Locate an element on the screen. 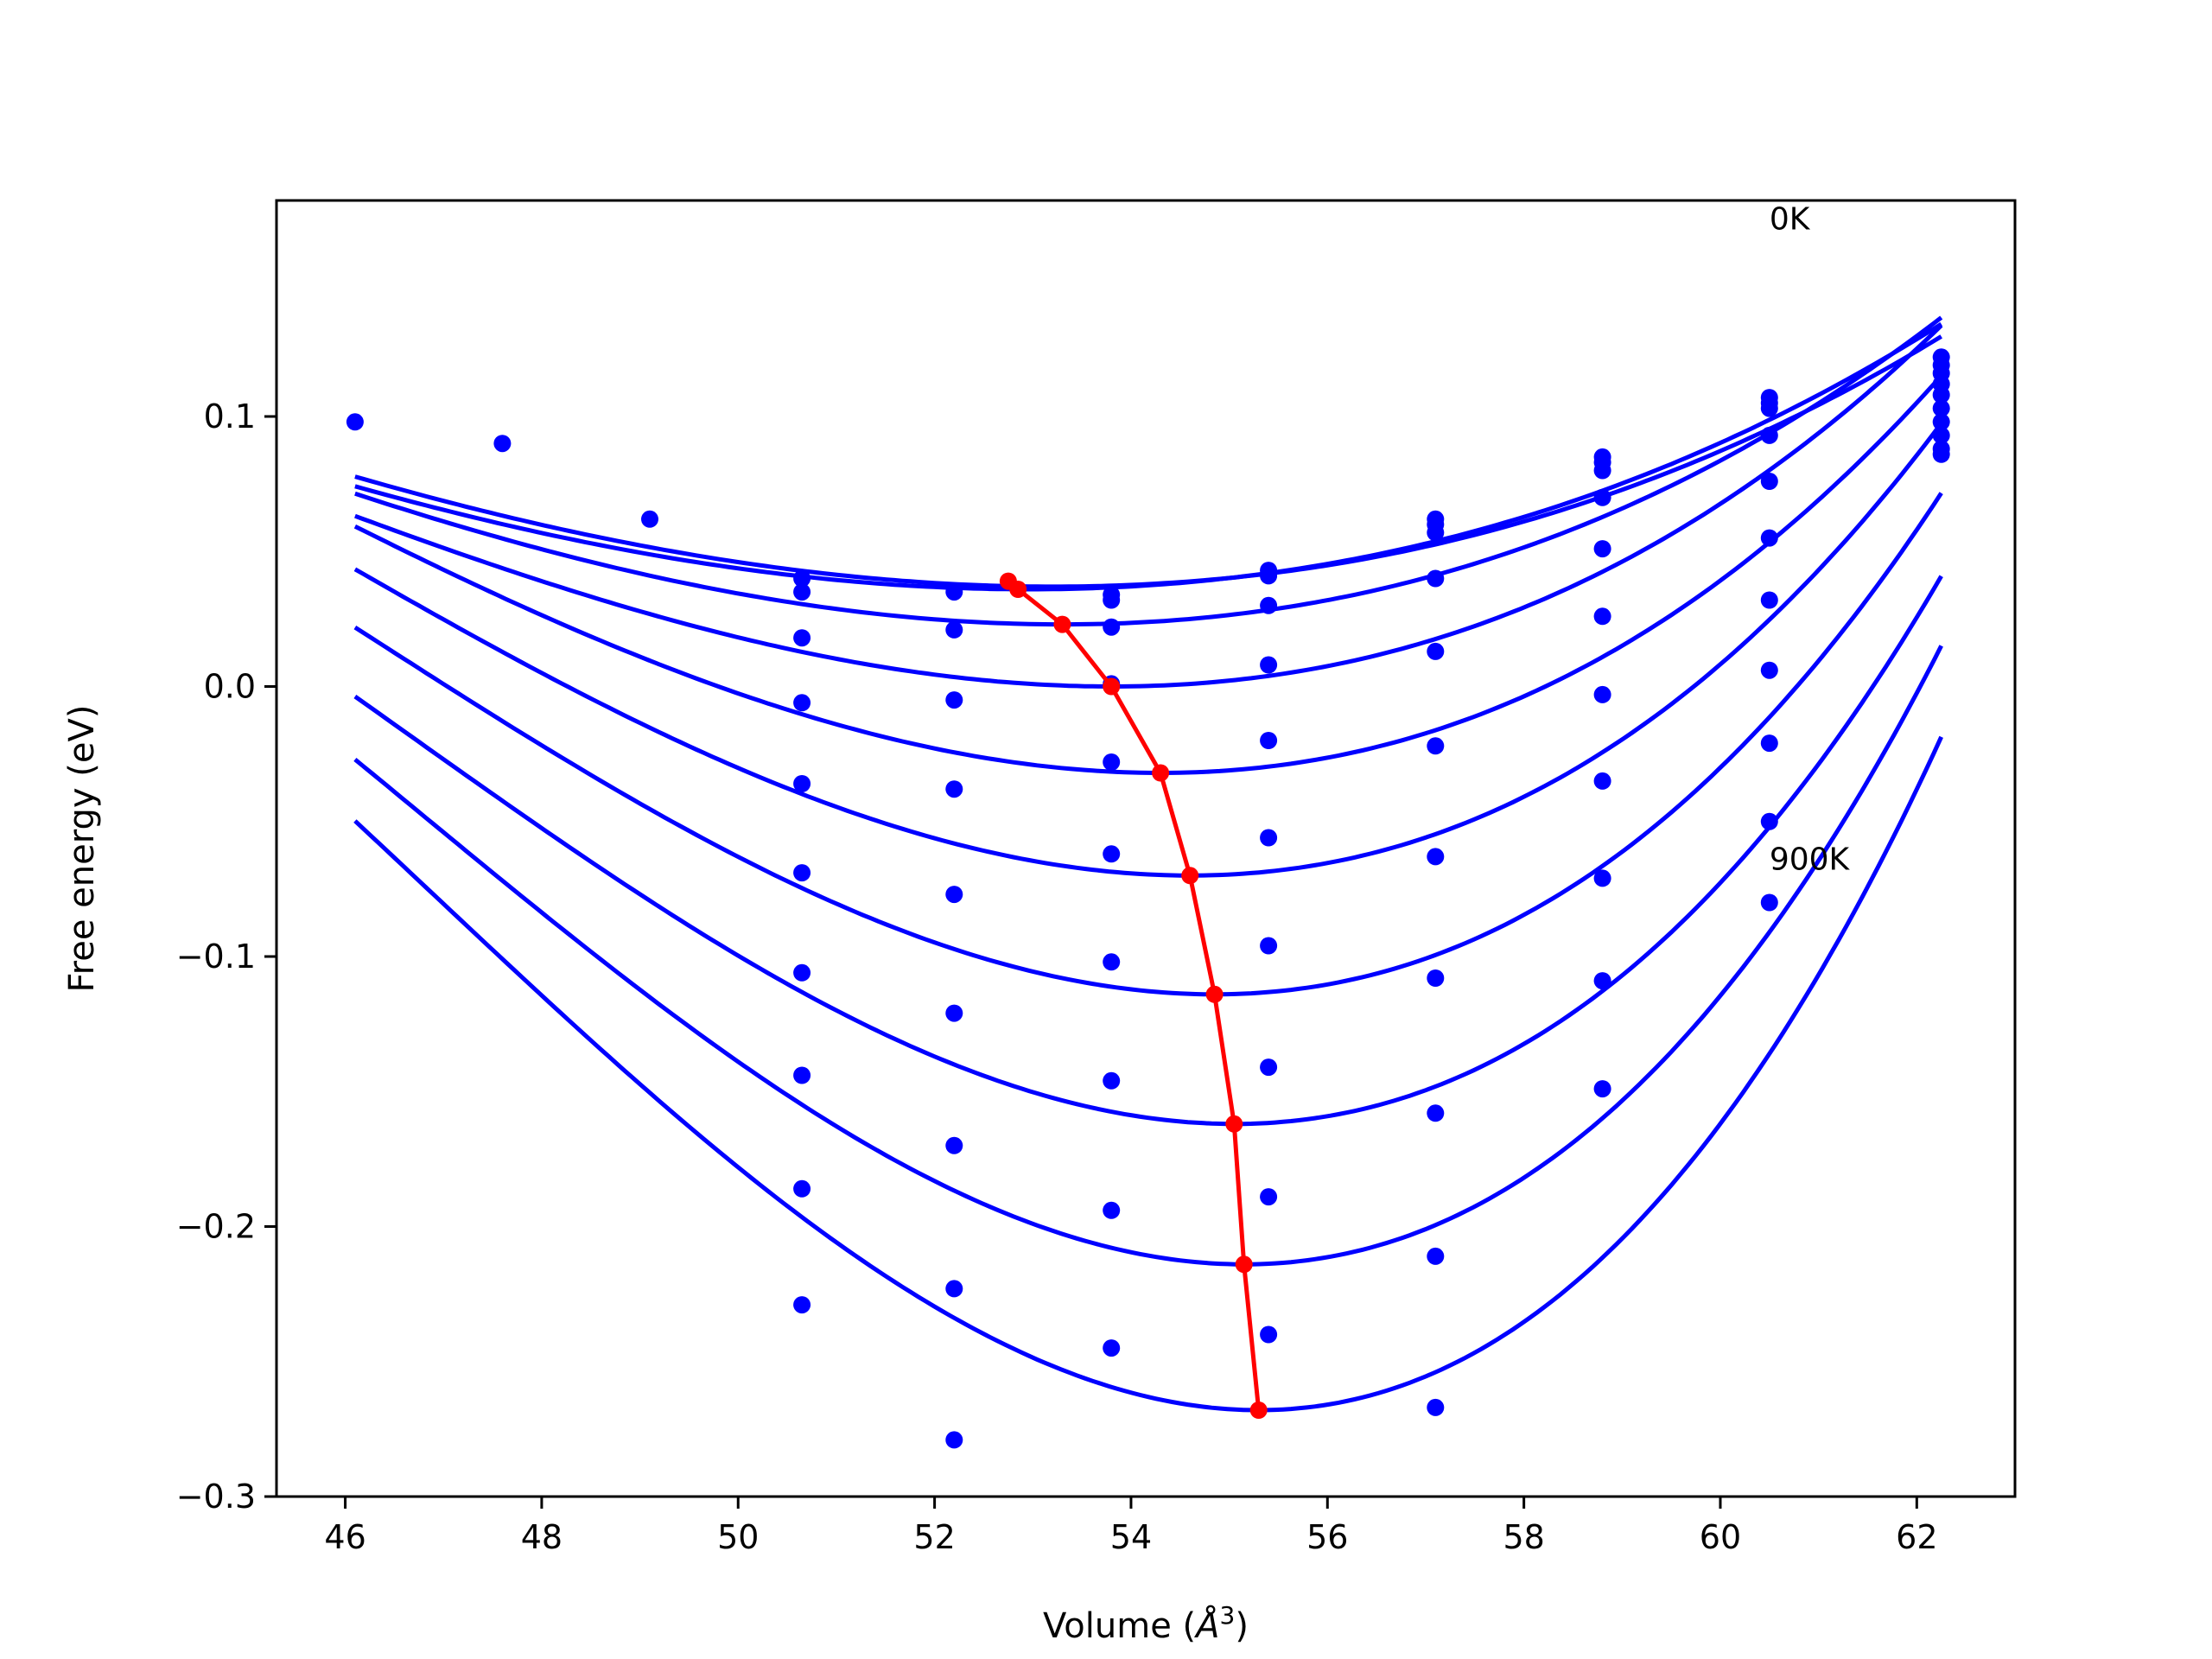 Image resolution: width=2212 pixels, height=1659 pixels. minima-line is located at coordinates (1134, 995).